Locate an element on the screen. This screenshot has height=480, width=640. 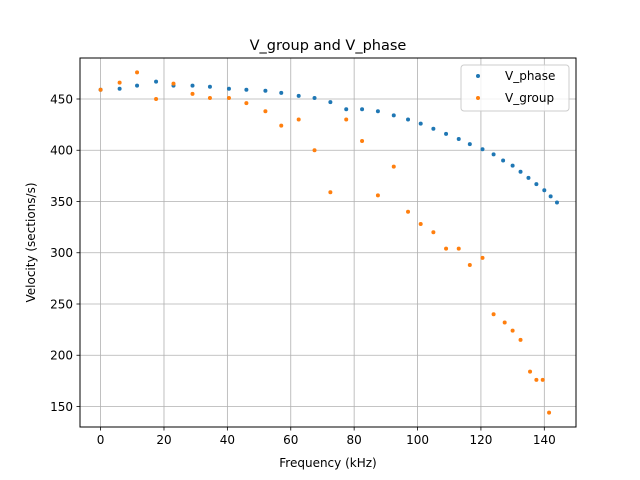
legend-label-v-phase: V_phase is located at coordinates (530, 76).